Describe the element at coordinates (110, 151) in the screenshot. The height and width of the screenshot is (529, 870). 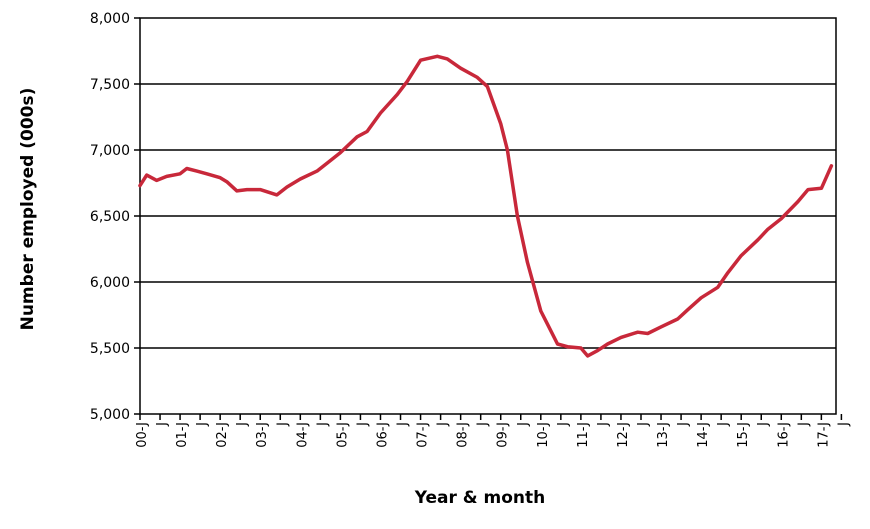
I see `y-tick-label: 7,000` at that location.